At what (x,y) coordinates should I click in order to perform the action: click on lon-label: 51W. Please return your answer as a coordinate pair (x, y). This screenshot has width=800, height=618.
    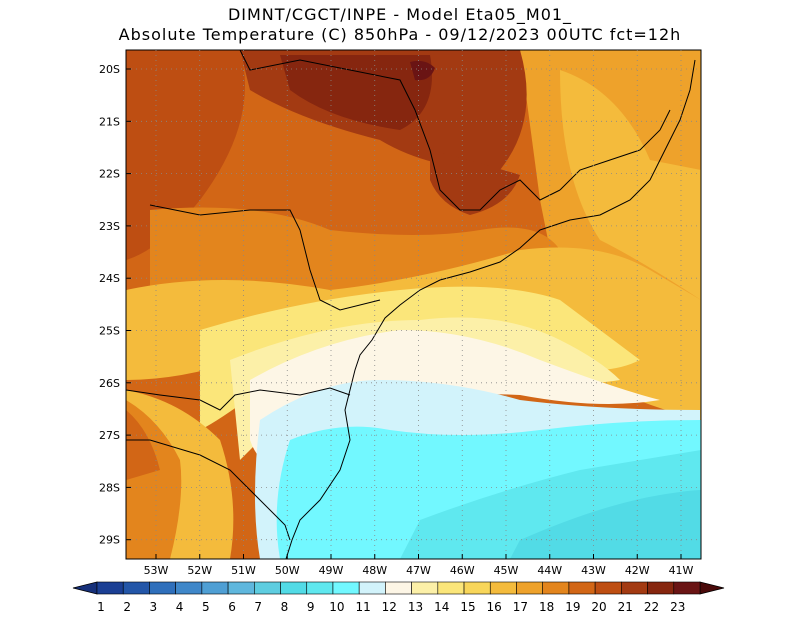
    Looking at the image, I should click on (243, 570).